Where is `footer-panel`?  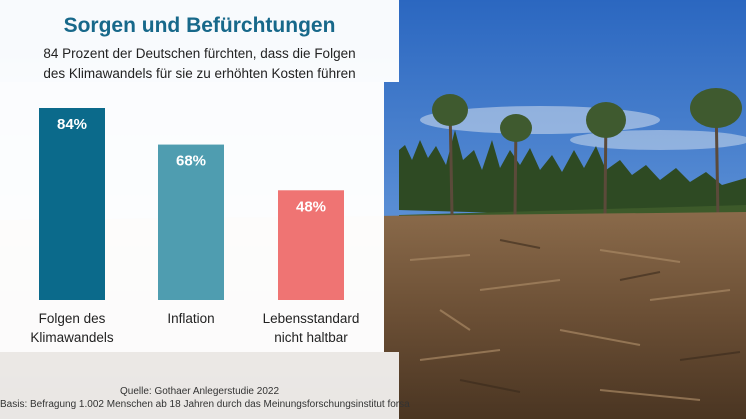 footer-panel is located at coordinates (199, 385).